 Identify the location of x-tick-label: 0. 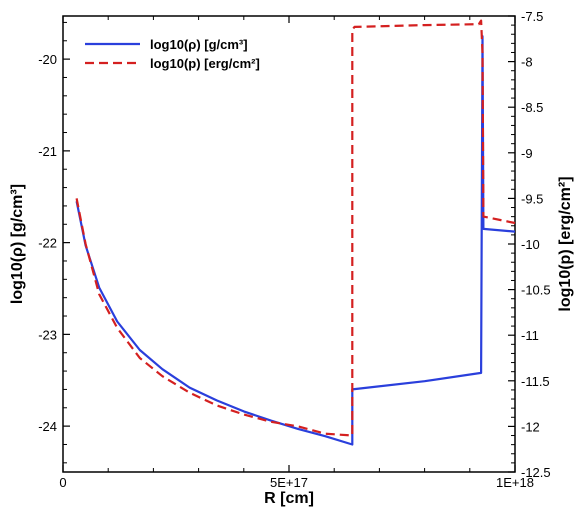
(62, 482).